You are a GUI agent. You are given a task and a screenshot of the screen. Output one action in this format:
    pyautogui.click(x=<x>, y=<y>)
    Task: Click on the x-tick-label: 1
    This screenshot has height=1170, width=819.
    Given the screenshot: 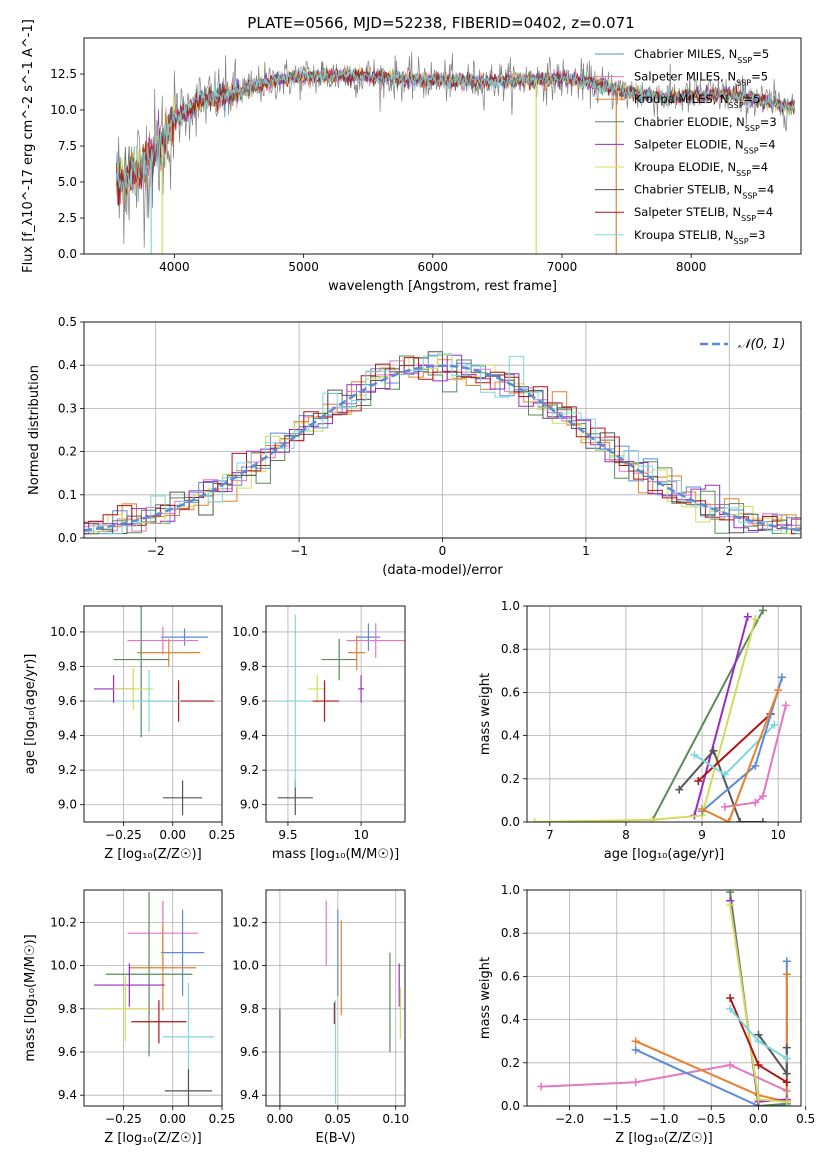 What is the action you would take?
    pyautogui.click(x=586, y=551)
    